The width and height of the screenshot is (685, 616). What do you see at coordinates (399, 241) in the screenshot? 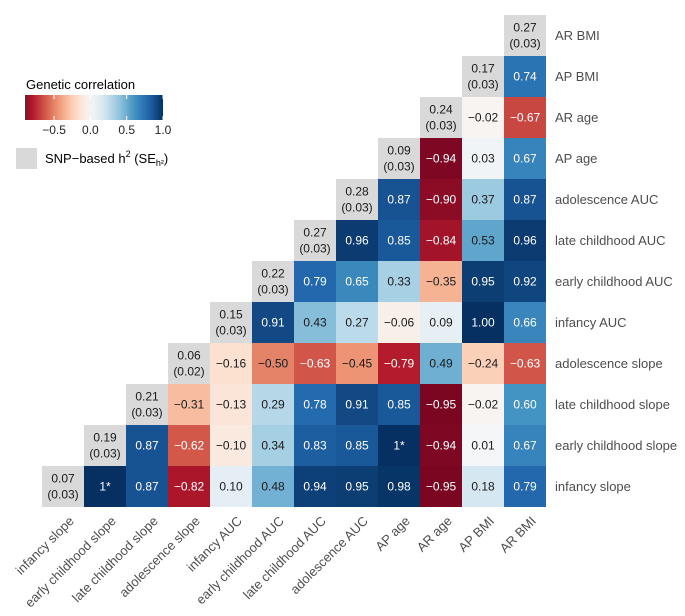
I see `correlation-value: 0.85` at bounding box center [399, 241].